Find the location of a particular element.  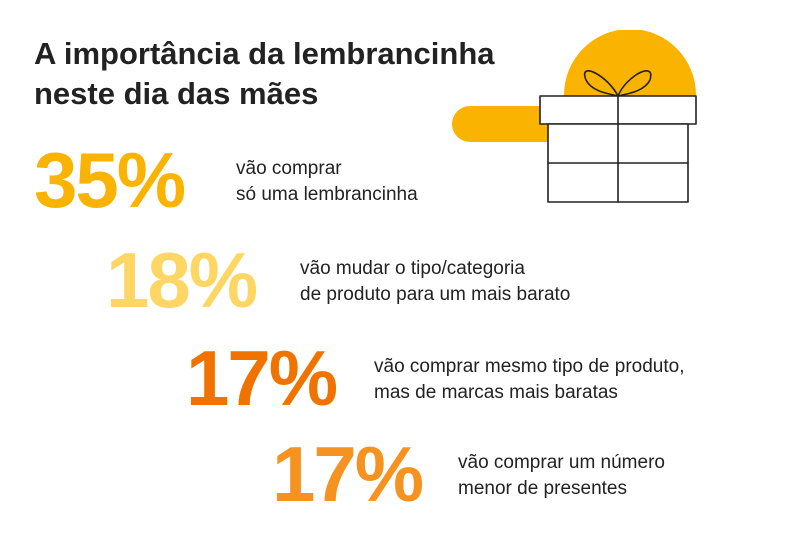

stat-line-1: vão comprar um número is located at coordinates (561, 462).